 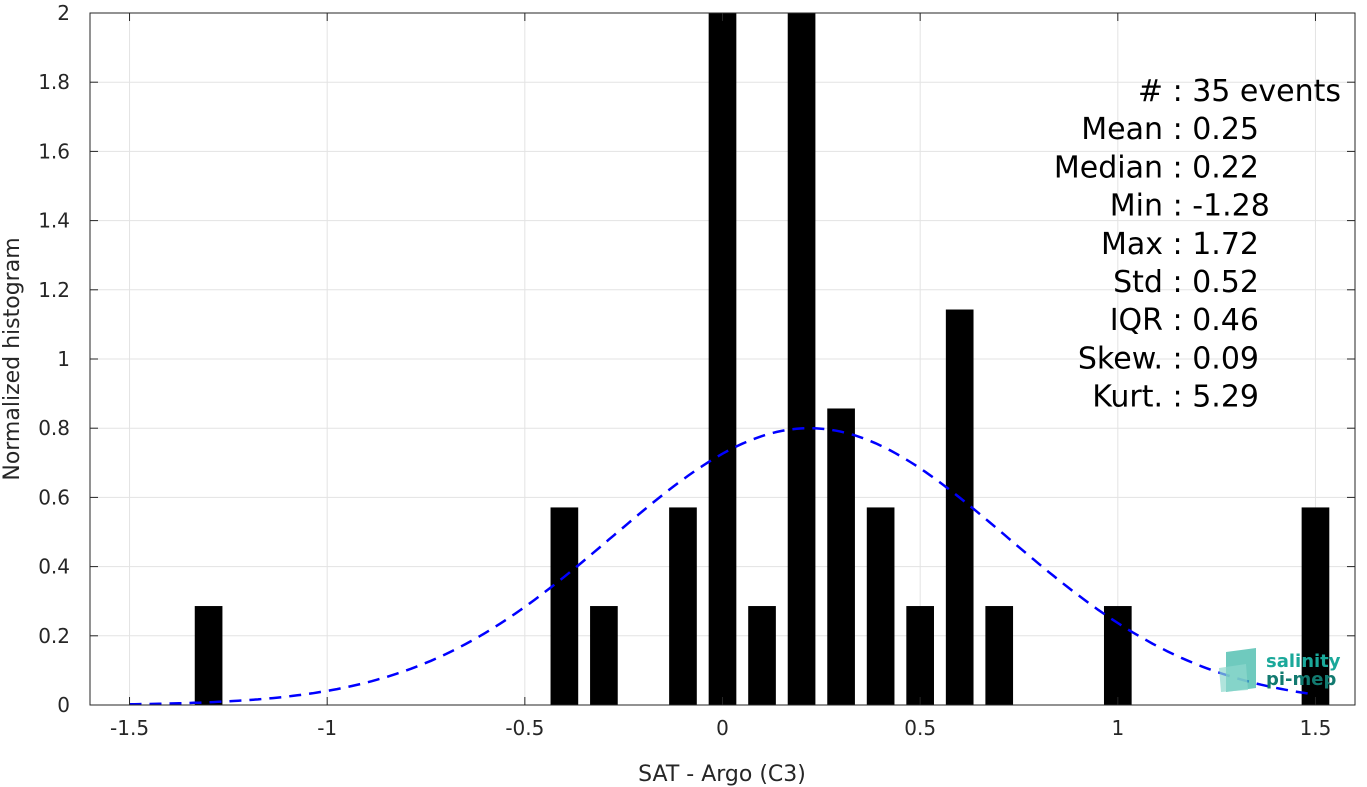 I want to click on logo-text-pi-mep: pi-mep, so click(x=1301, y=679).